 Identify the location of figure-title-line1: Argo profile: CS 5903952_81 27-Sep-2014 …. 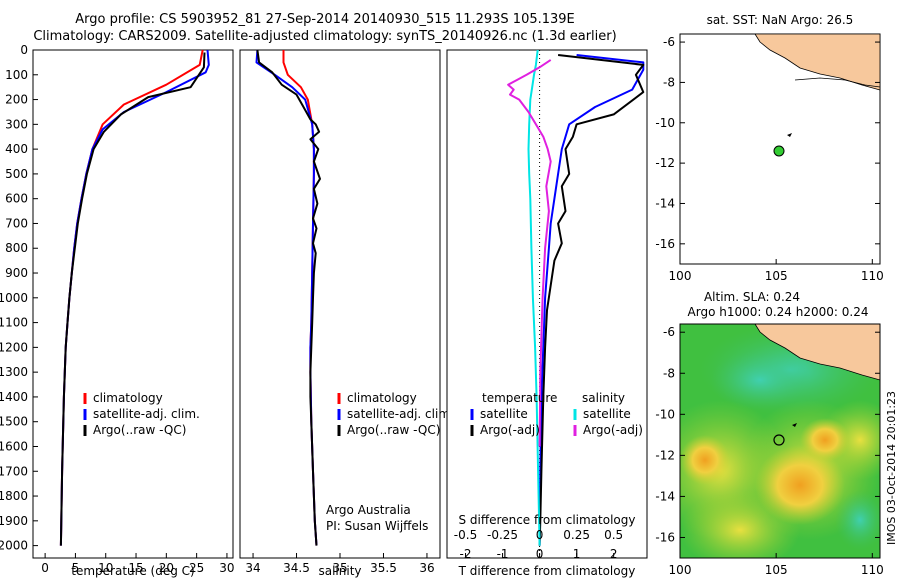
(325, 19).